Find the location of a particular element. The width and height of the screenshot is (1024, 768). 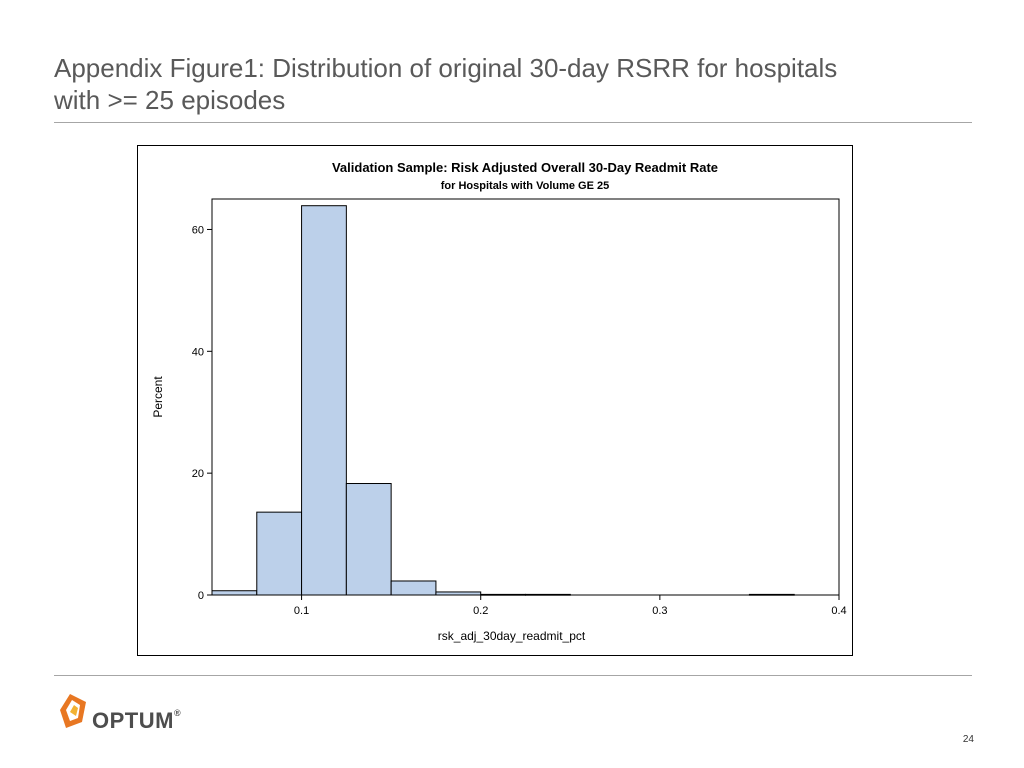

optum-logo-icon is located at coordinates (73, 711).